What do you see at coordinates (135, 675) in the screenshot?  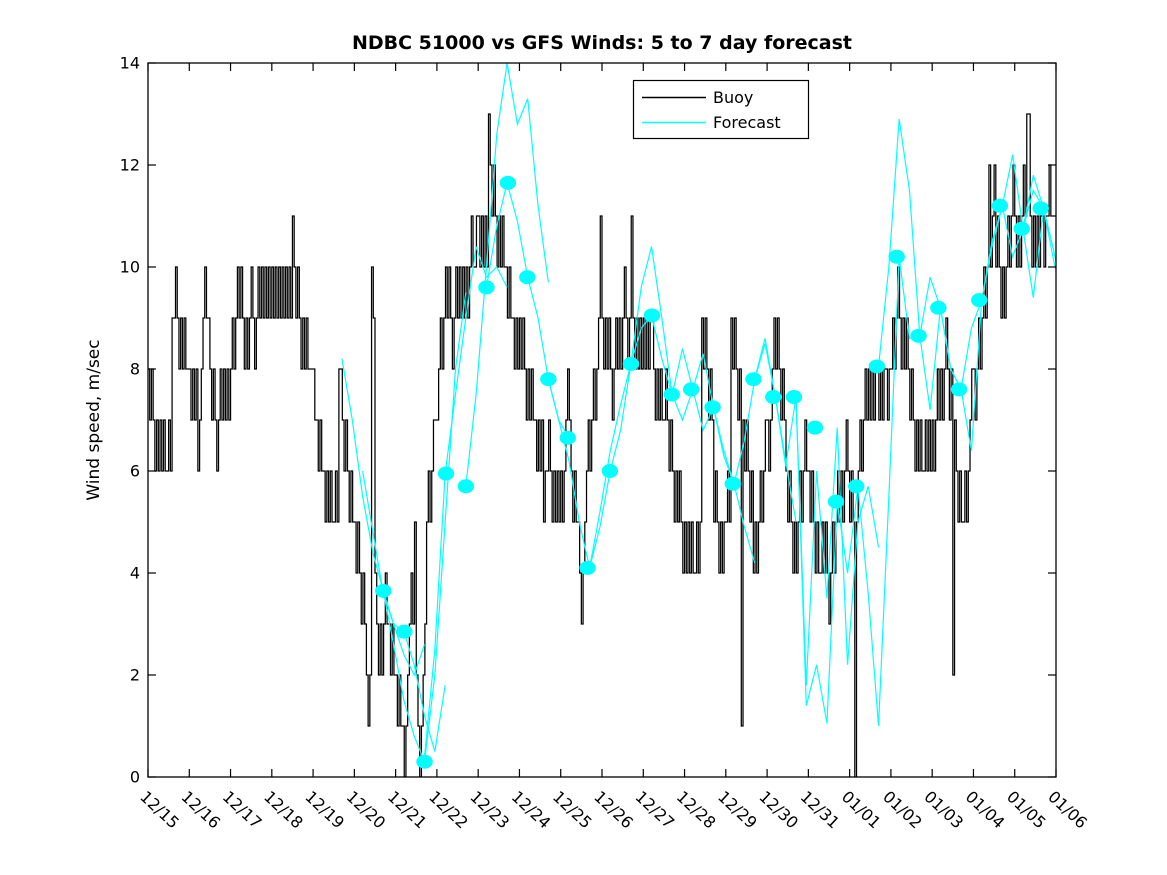 I see `y-tick-label: 2` at bounding box center [135, 675].